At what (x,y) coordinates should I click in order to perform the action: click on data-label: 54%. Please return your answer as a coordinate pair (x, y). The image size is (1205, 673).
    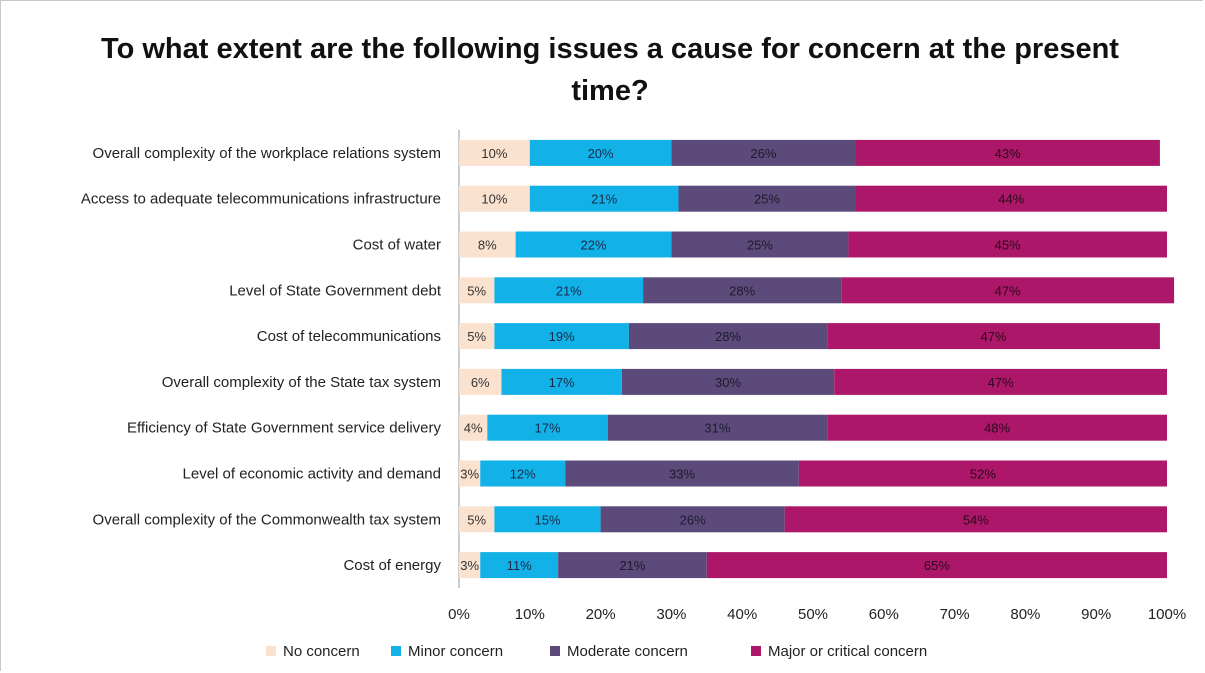
    Looking at the image, I should click on (976, 519).